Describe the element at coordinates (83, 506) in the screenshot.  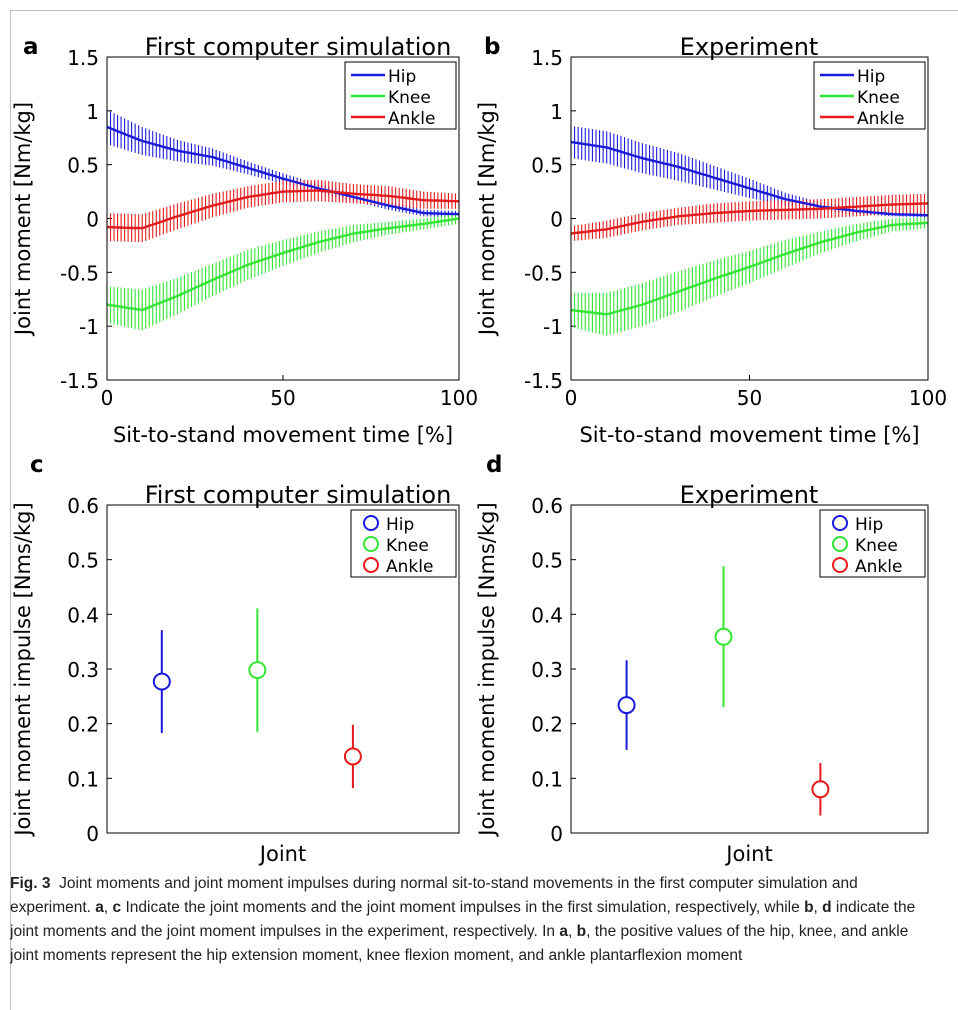
I see `y-tick-label: 0.6` at that location.